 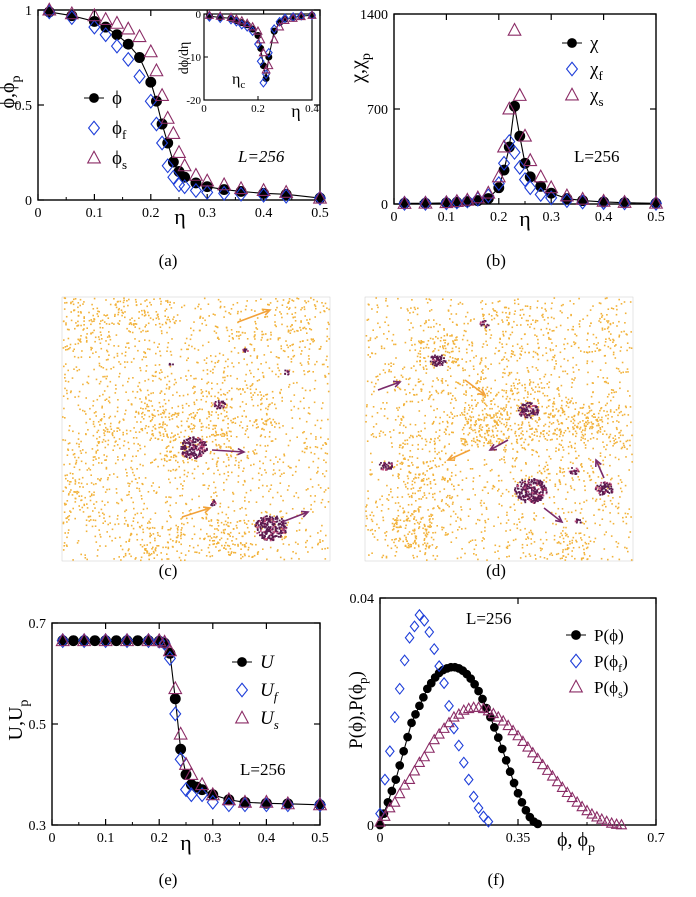 I want to click on velocity-arrow, so click(x=295, y=517).